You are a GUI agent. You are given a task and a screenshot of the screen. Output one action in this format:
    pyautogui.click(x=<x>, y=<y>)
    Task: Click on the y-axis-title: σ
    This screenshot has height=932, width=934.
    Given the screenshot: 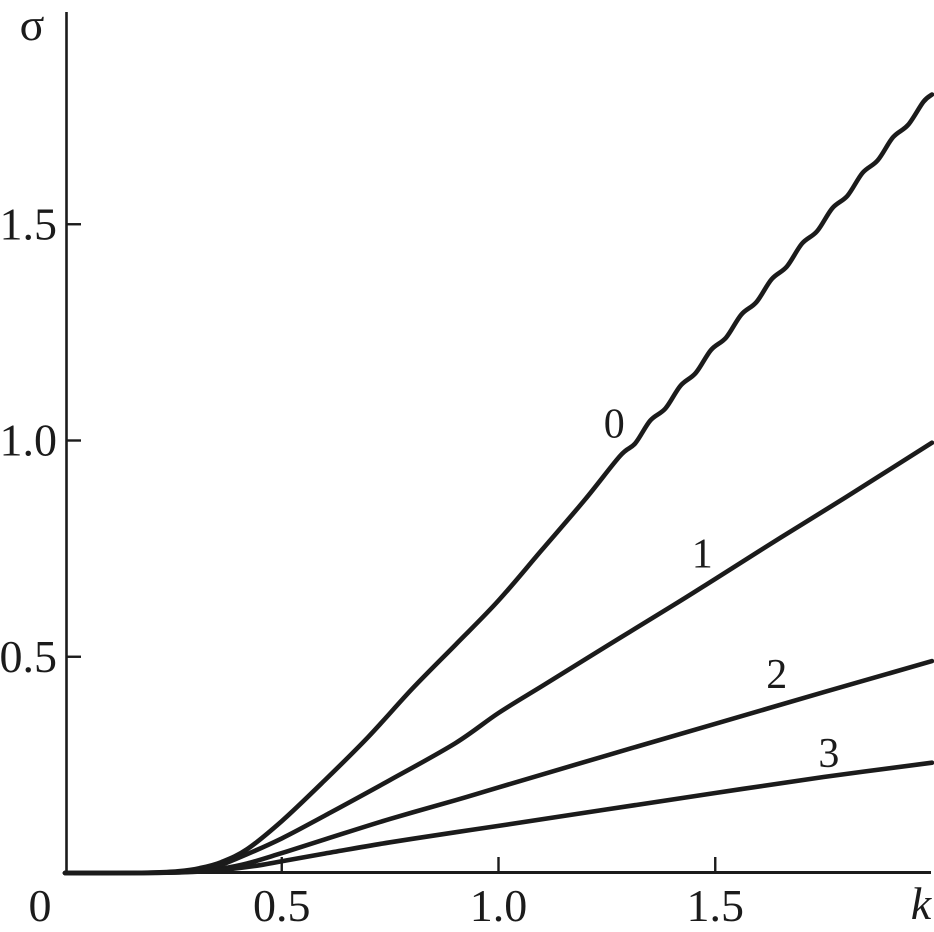 What is the action you would take?
    pyautogui.click(x=32, y=25)
    